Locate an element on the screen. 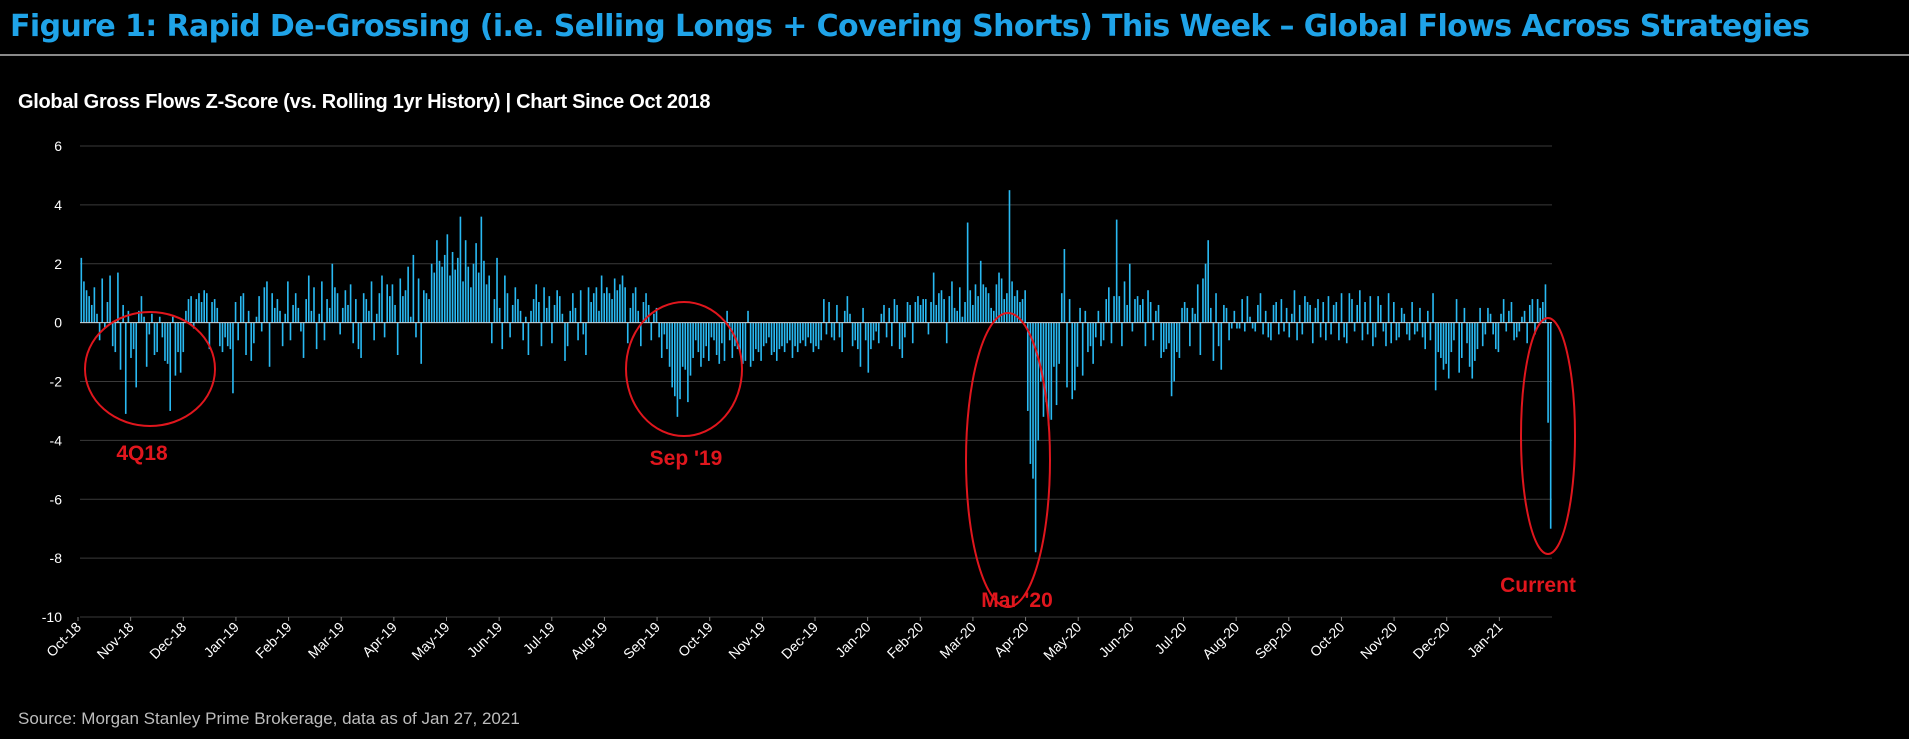 Image resolution: width=1909 pixels, height=739 pixels. annotation-label: Sep '19 is located at coordinates (686, 458).